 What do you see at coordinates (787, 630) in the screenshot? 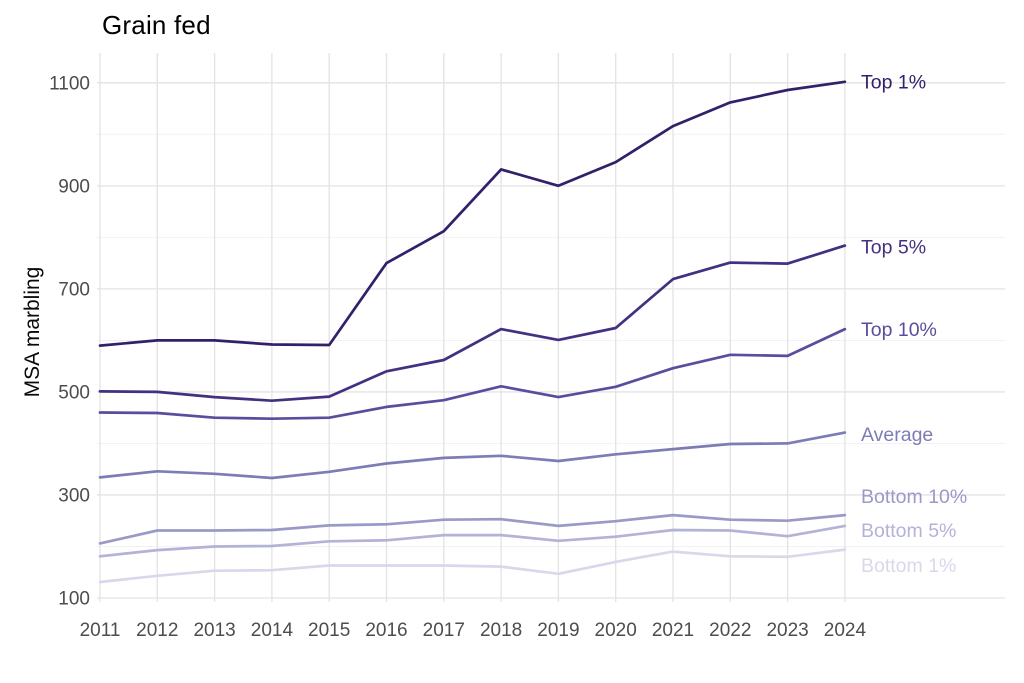
I see `x-tick-label-2023: 2023` at bounding box center [787, 630].